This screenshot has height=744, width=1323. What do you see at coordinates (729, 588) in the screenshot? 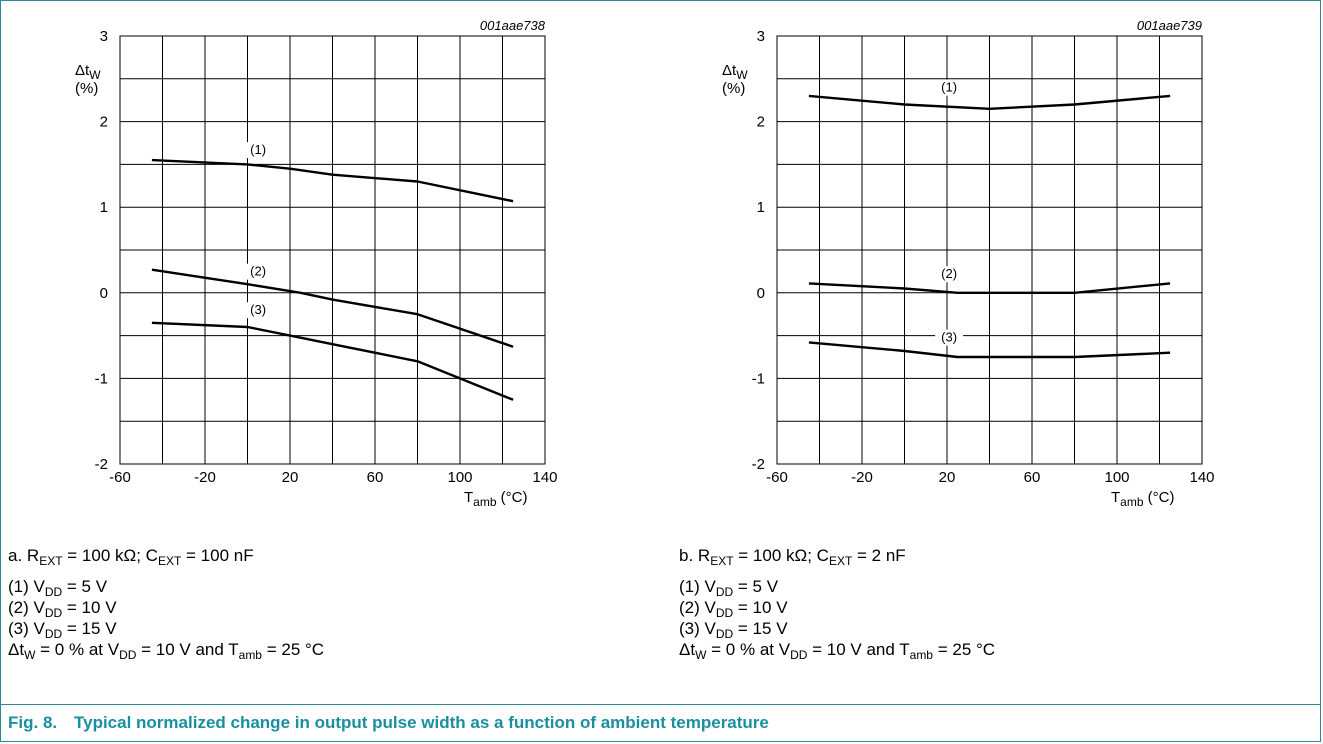
I see `chart-b-note-1: (1) VDD = 5 V` at bounding box center [729, 588].